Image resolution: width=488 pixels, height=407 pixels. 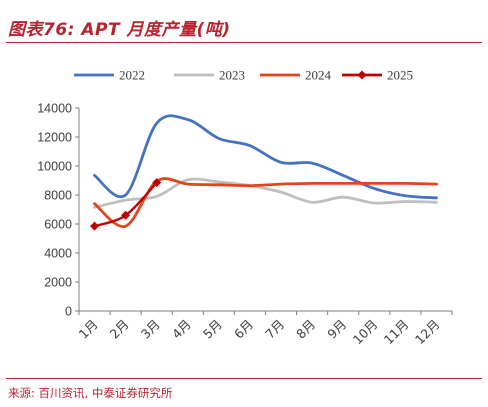 What do you see at coordinates (132, 75) in the screenshot?
I see `legend-label-2022: 2022` at bounding box center [132, 75].